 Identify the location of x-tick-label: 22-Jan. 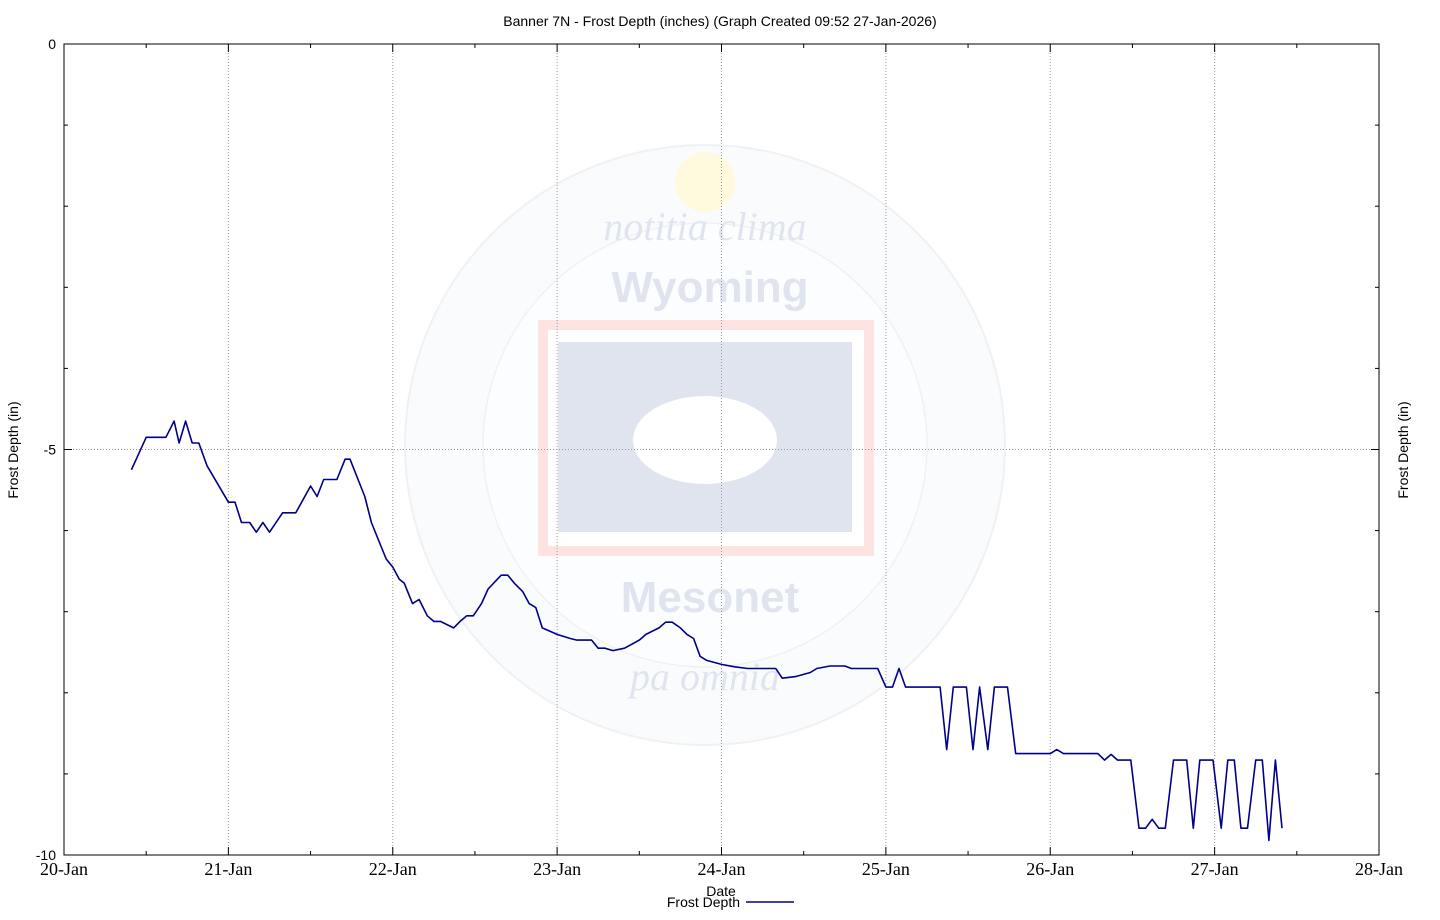
(393, 869).